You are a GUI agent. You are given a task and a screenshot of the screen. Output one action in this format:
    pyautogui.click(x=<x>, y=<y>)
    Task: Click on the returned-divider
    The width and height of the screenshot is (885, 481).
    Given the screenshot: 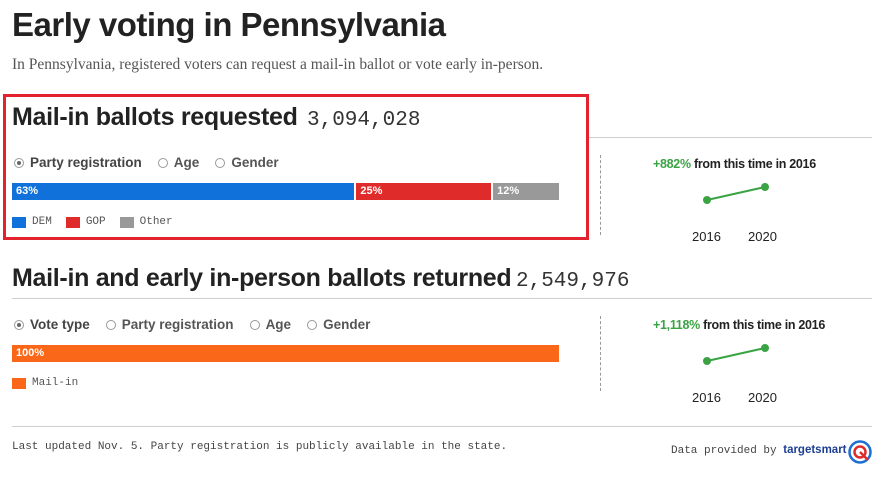 What is the action you would take?
    pyautogui.click(x=442, y=298)
    